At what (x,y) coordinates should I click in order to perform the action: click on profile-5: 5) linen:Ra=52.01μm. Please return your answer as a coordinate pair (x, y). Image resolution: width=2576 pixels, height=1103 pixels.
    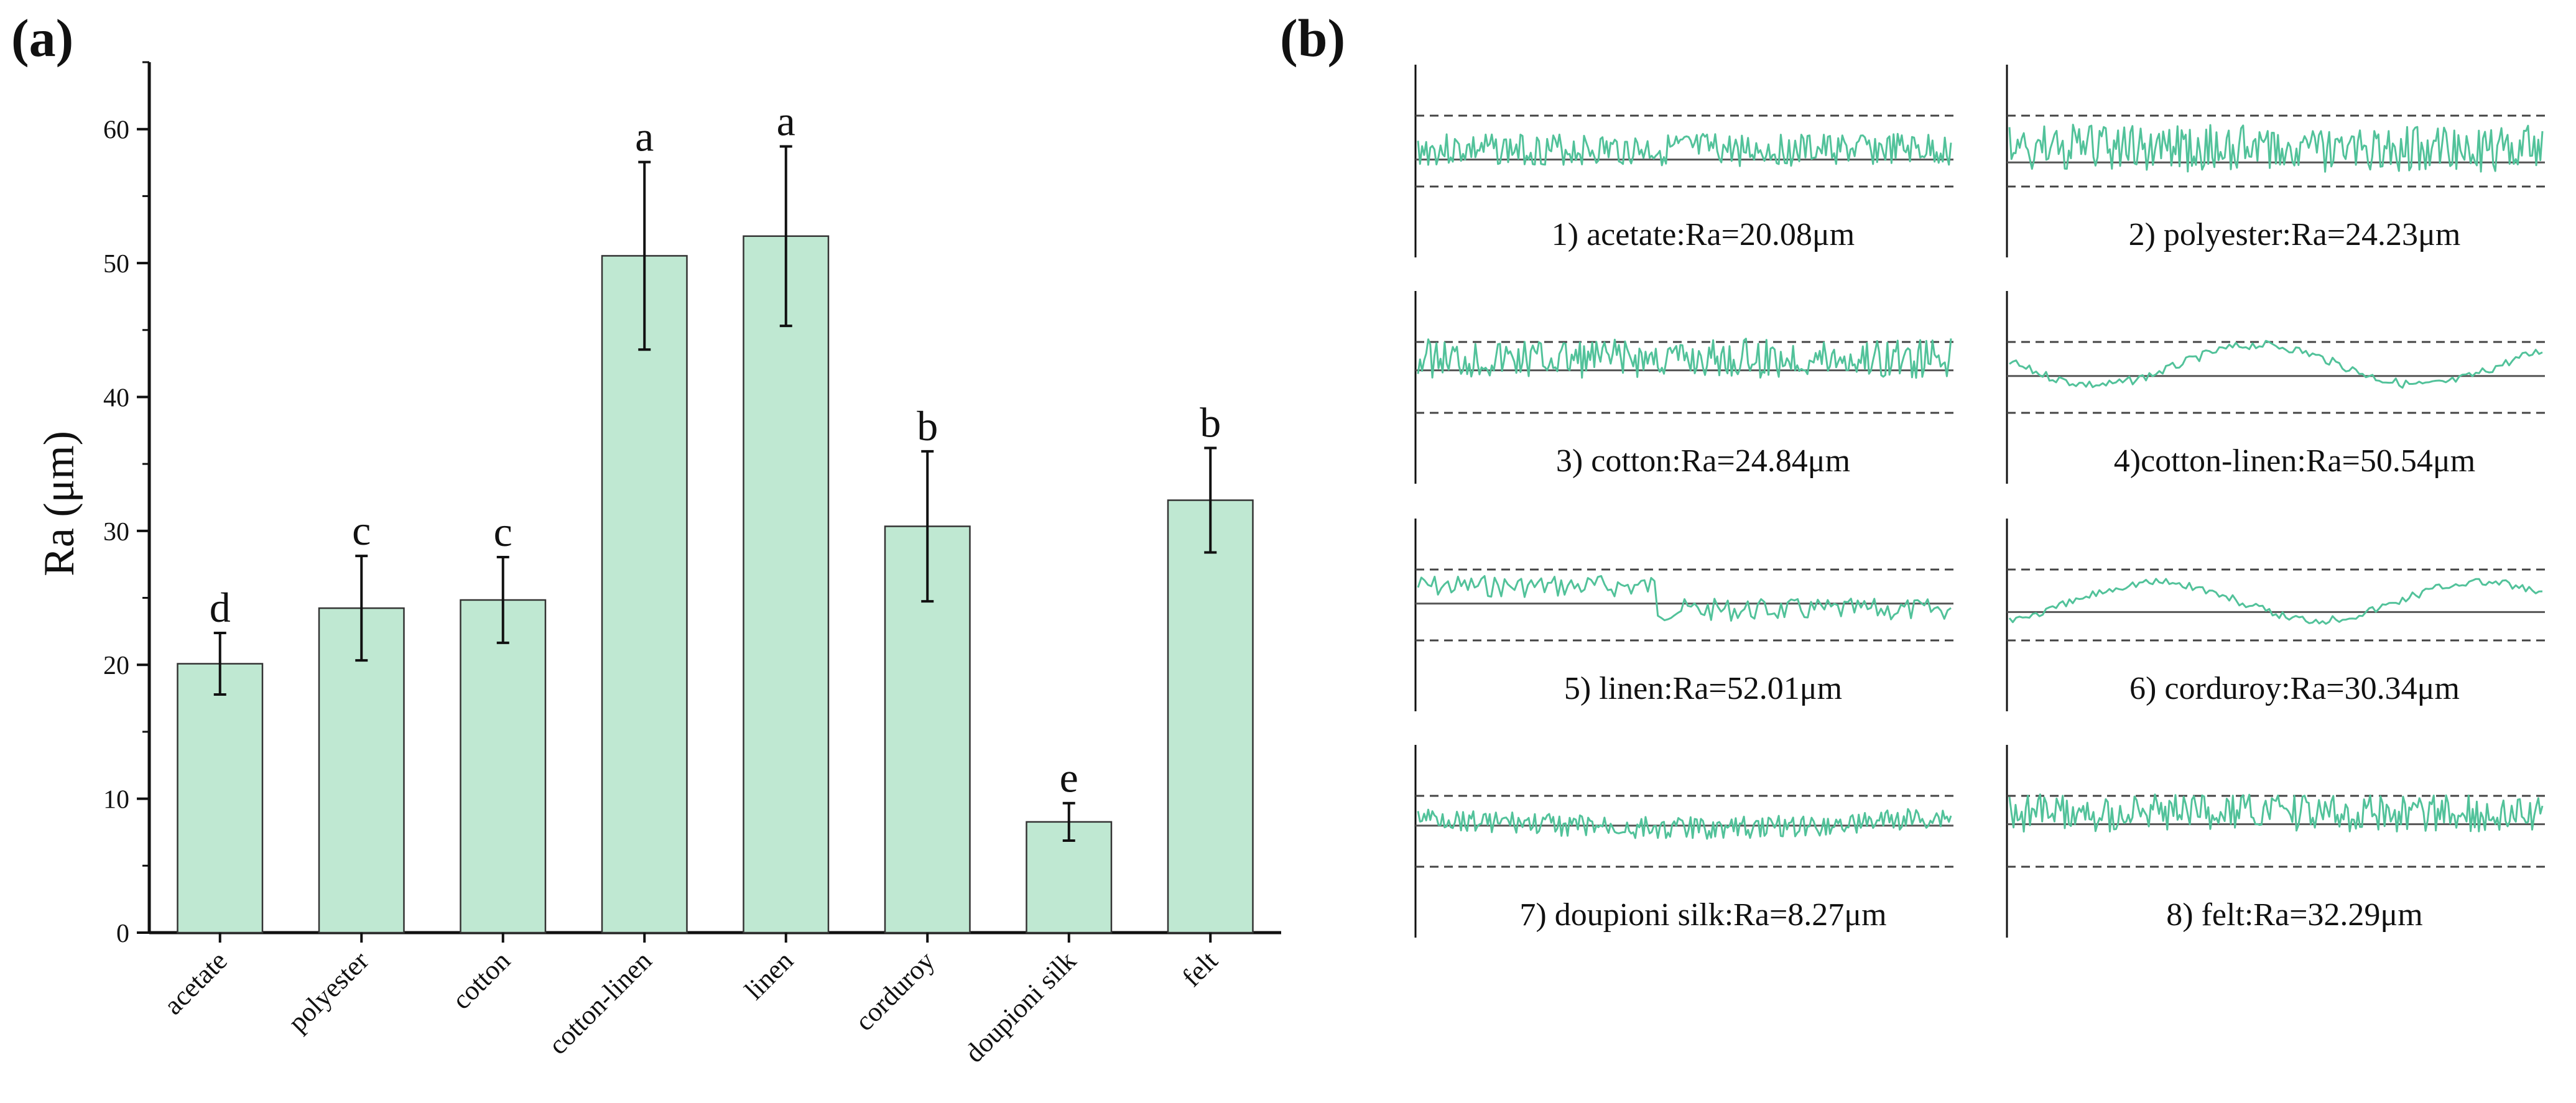
    Looking at the image, I should click on (1684, 615).